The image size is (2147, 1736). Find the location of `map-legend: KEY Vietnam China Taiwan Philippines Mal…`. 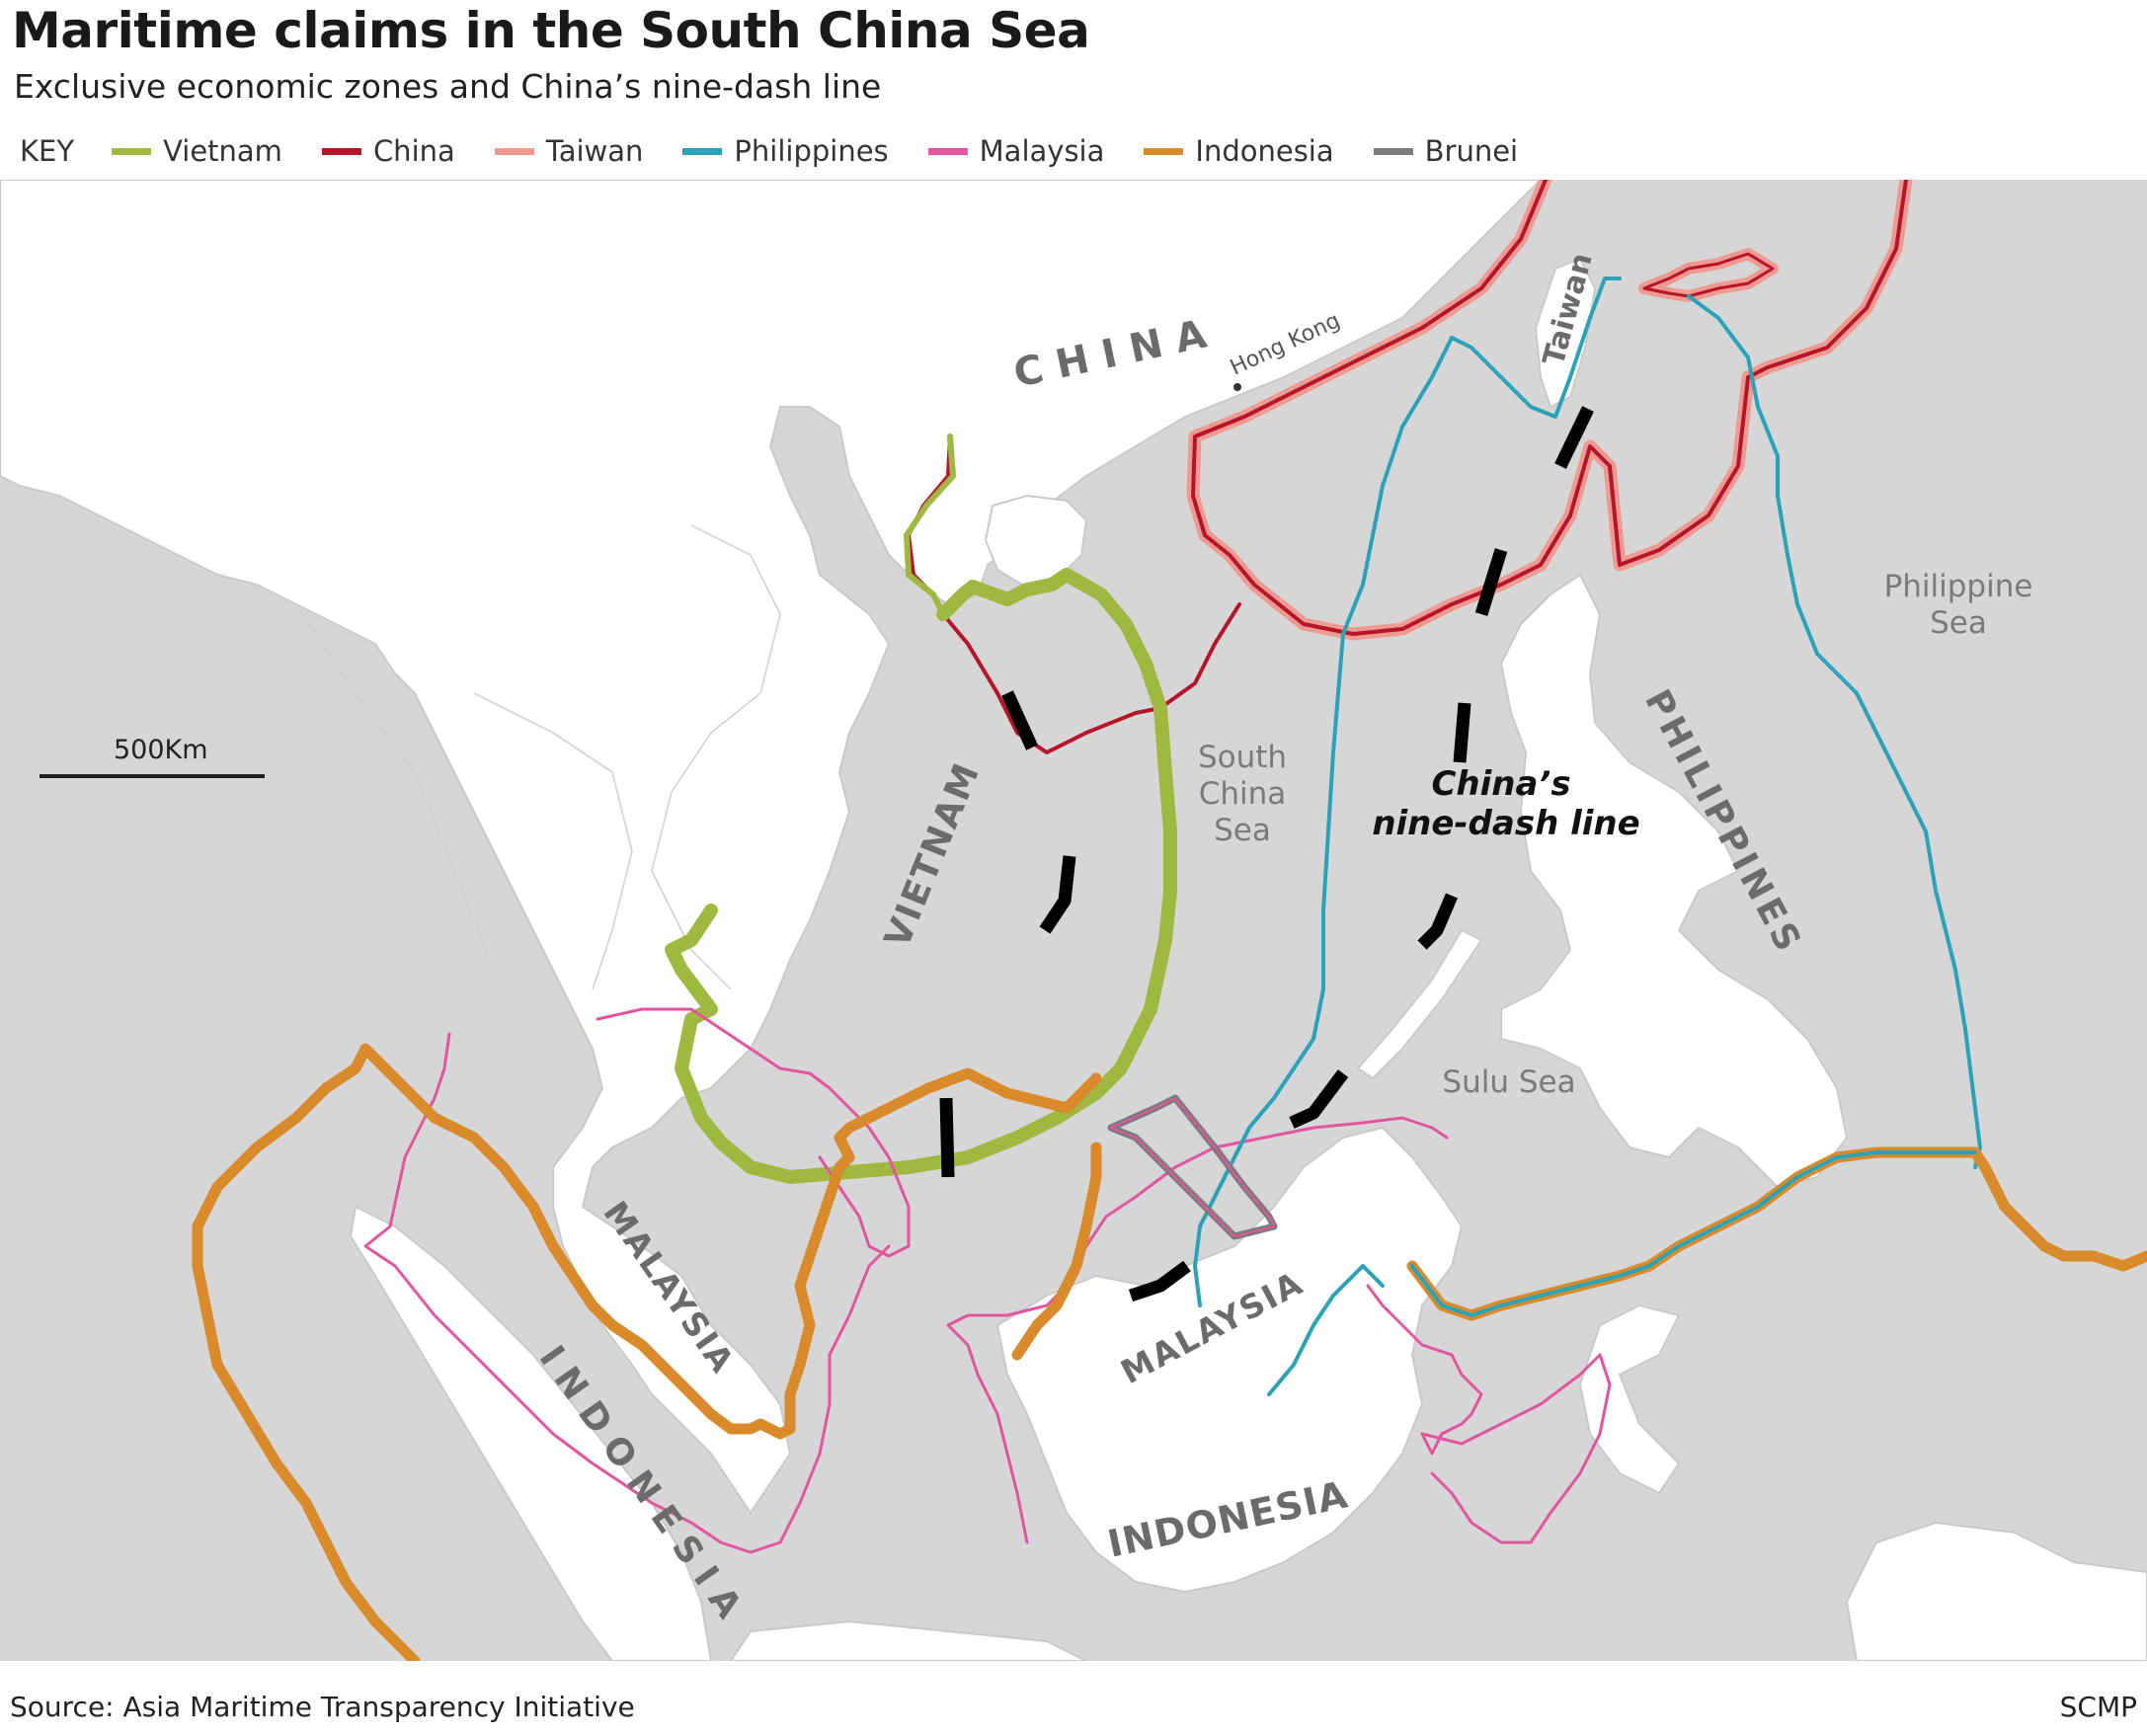

map-legend: KEY Vietnam China Taiwan Philippines Mal… is located at coordinates (788, 151).